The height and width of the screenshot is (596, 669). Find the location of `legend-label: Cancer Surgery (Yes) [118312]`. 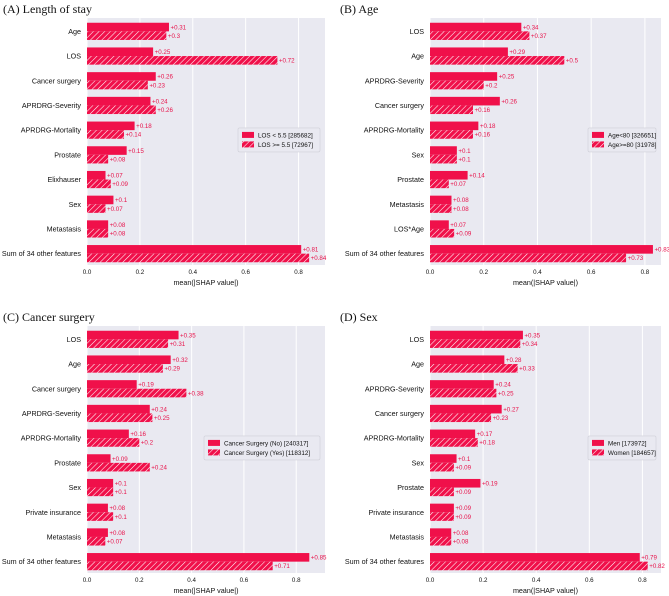

legend-label: Cancer Surgery (Yes) [118312] is located at coordinates (267, 453).